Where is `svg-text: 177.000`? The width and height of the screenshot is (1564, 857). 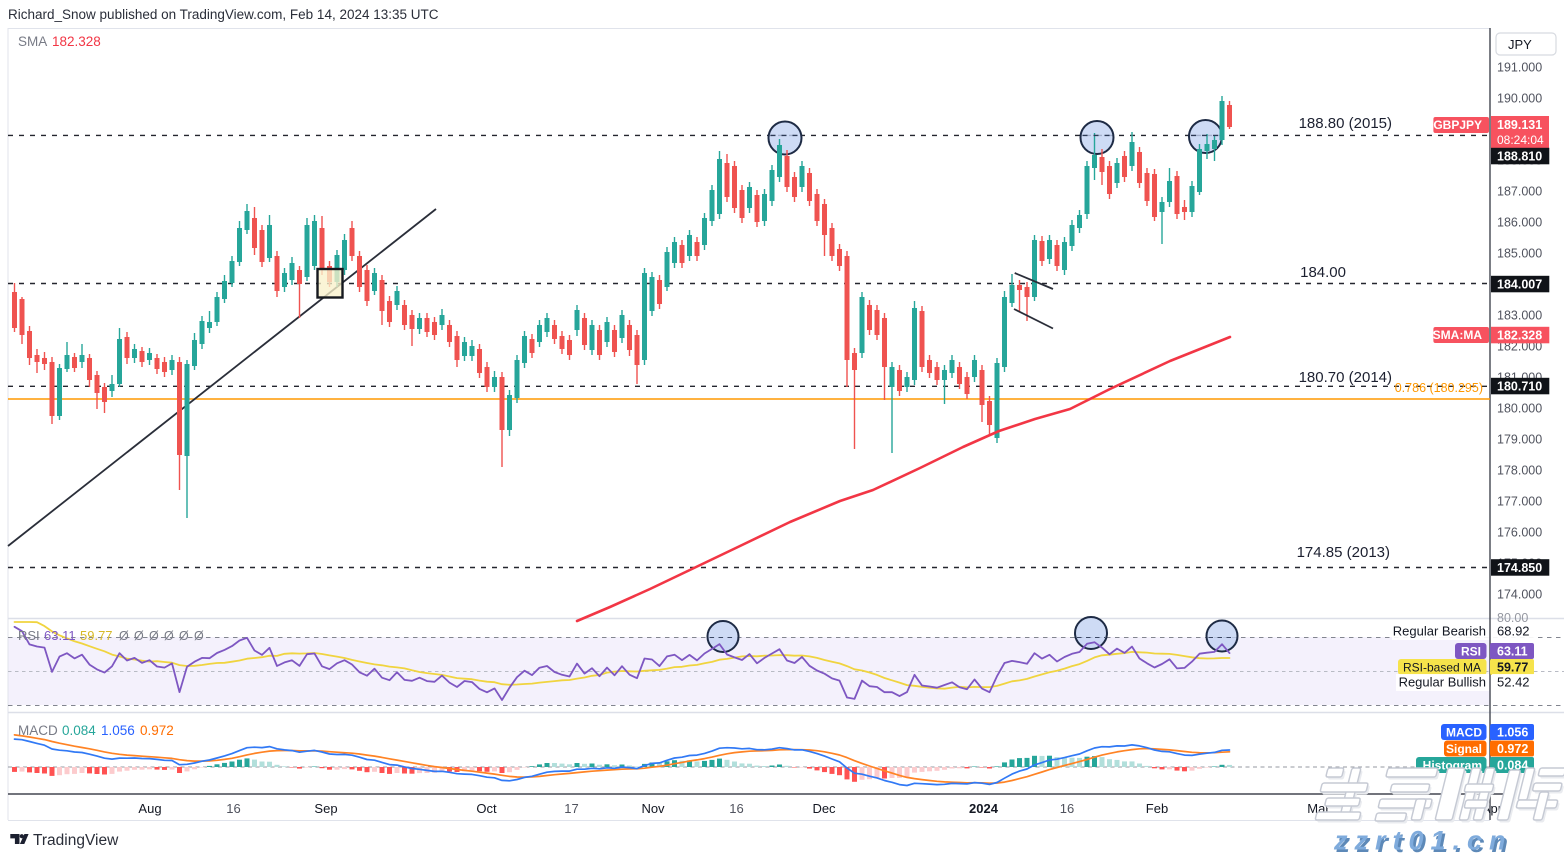 svg-text: 177.000 is located at coordinates (1519, 502).